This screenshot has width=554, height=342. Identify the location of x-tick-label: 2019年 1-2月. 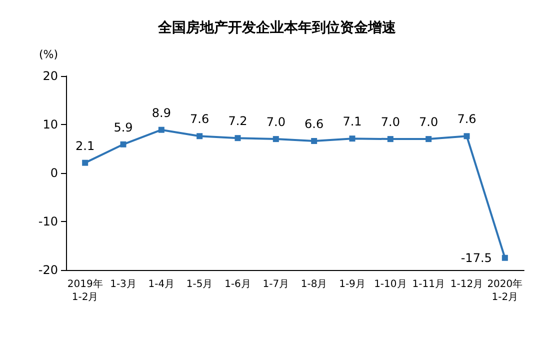
(85, 290).